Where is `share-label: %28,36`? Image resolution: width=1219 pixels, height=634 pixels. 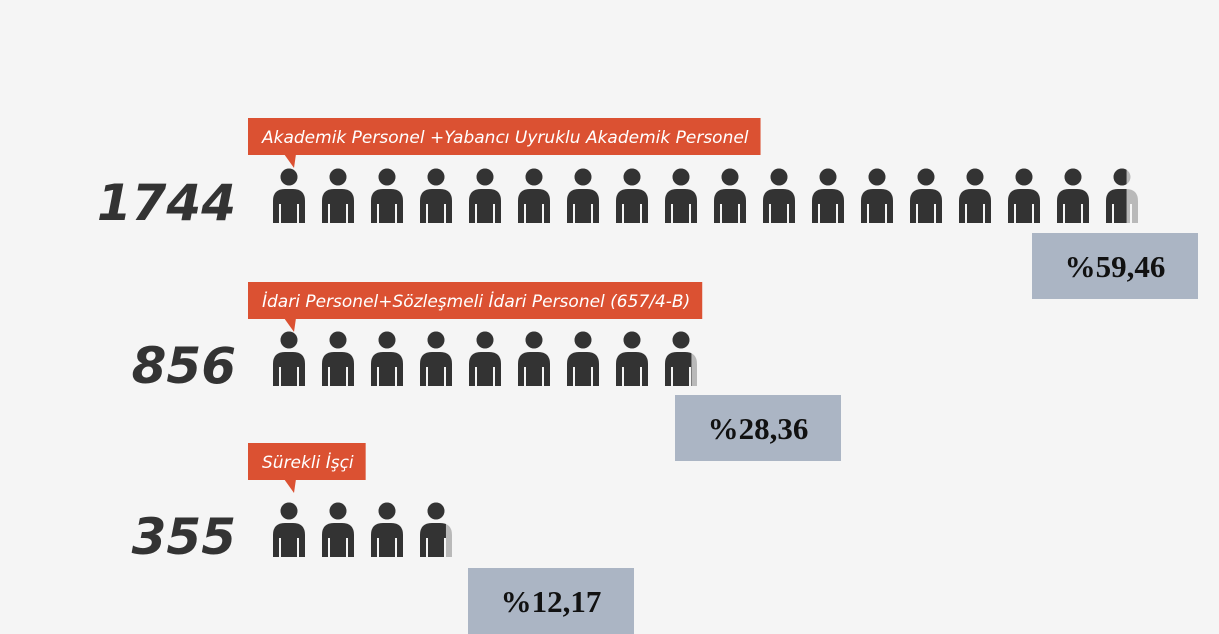
share-label: %28,36 is located at coordinates (758, 428).